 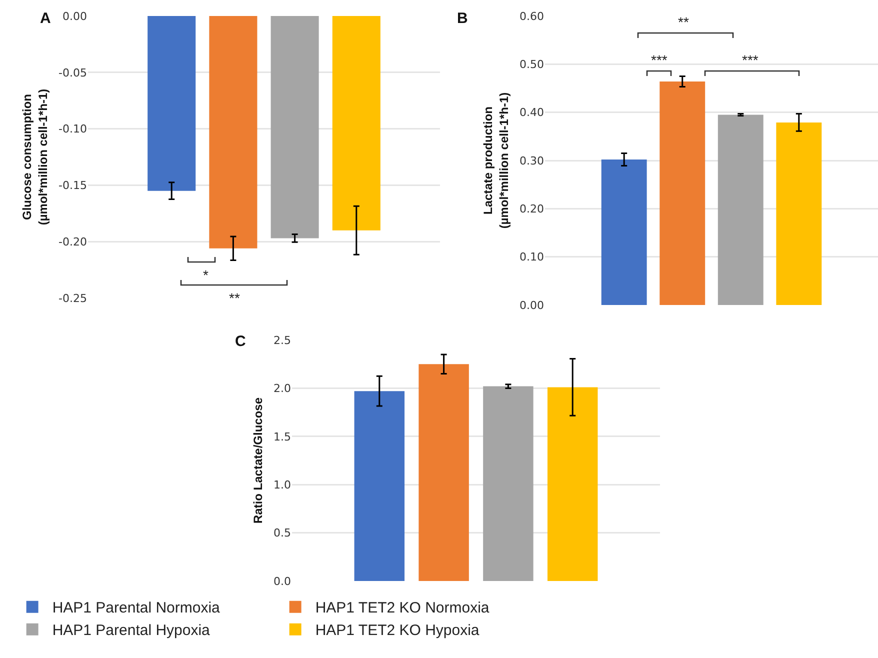 What do you see at coordinates (282, 389) in the screenshot?
I see `y-tick-label: 2.0` at bounding box center [282, 389].